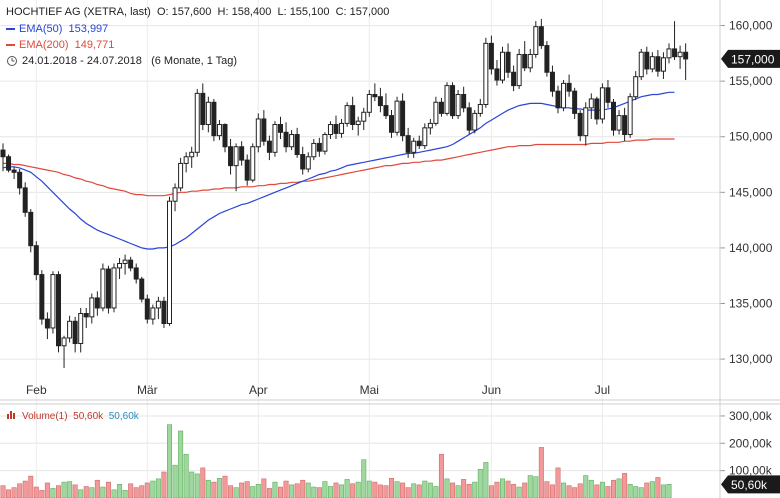 The image size is (780, 498). Describe the element at coordinates (751, 304) in the screenshot. I see `price-tick-label: 135,000` at that location.